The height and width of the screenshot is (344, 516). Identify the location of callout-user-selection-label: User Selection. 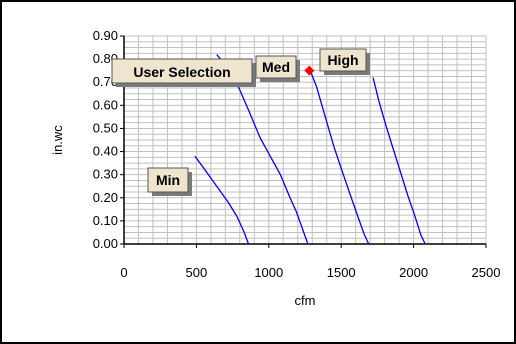
(181, 72).